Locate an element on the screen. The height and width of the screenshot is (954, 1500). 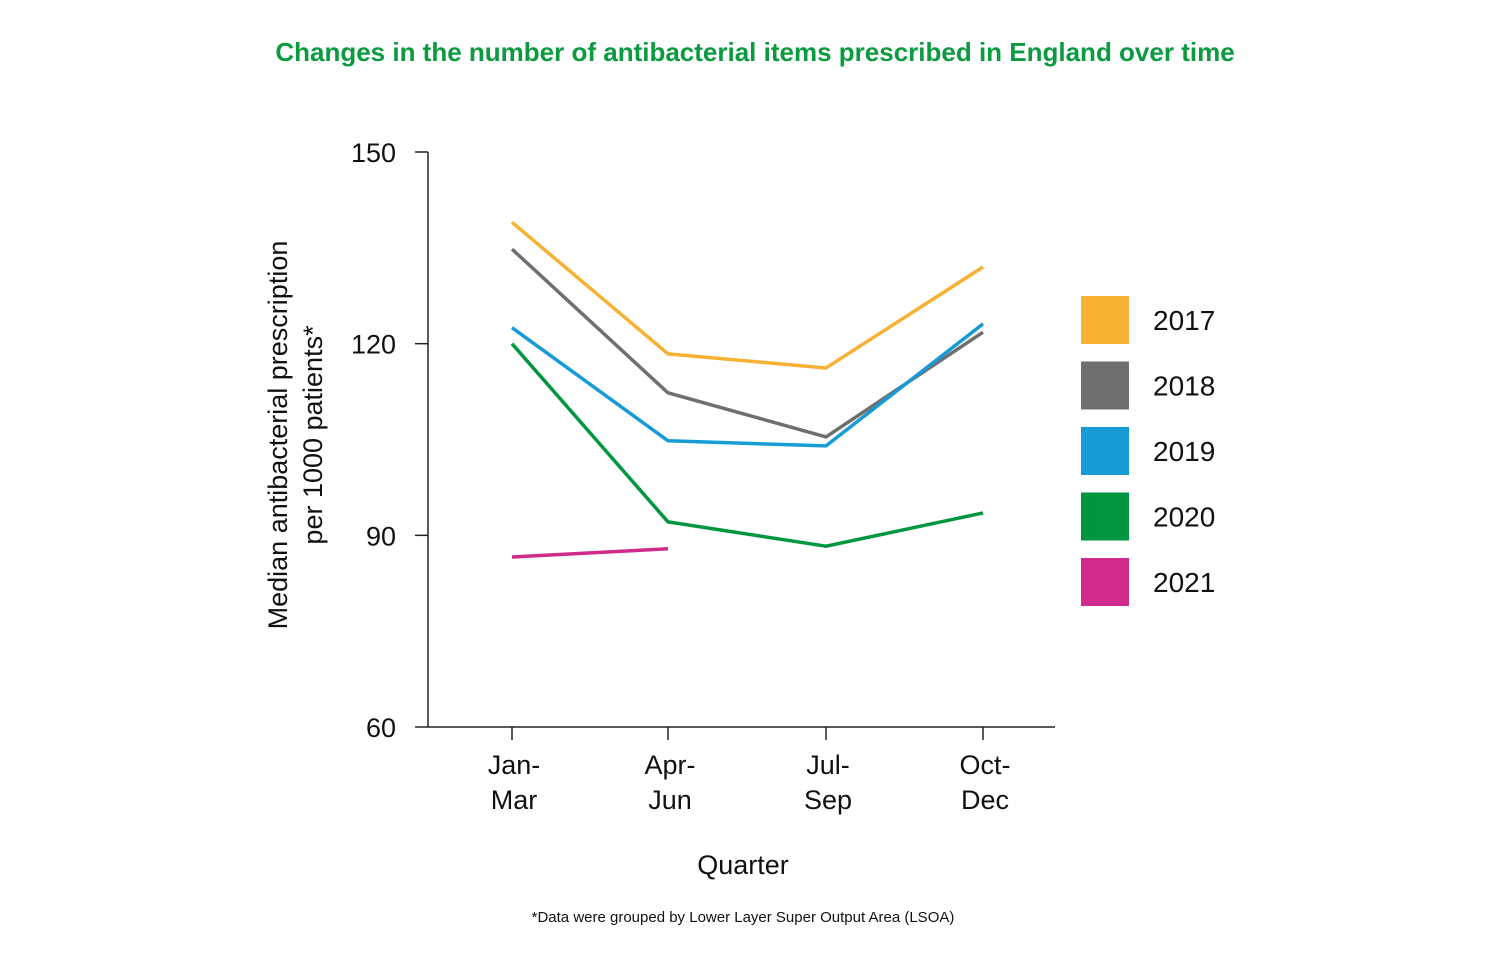
x-tick-label: Oct- is located at coordinates (985, 765).